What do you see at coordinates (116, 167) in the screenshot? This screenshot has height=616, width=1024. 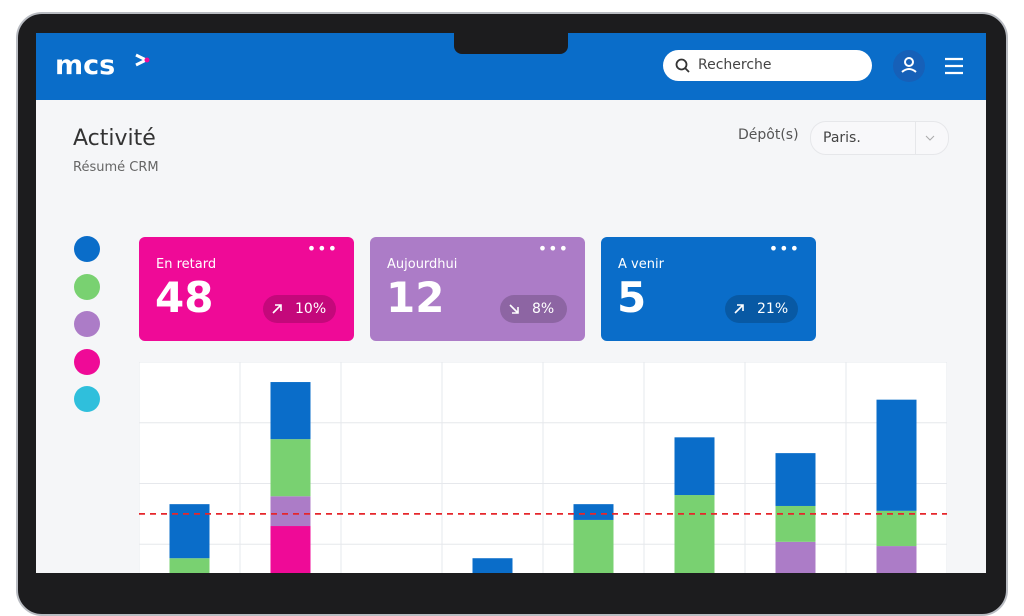 I see `page-subtitle: Résumé CRM` at bounding box center [116, 167].